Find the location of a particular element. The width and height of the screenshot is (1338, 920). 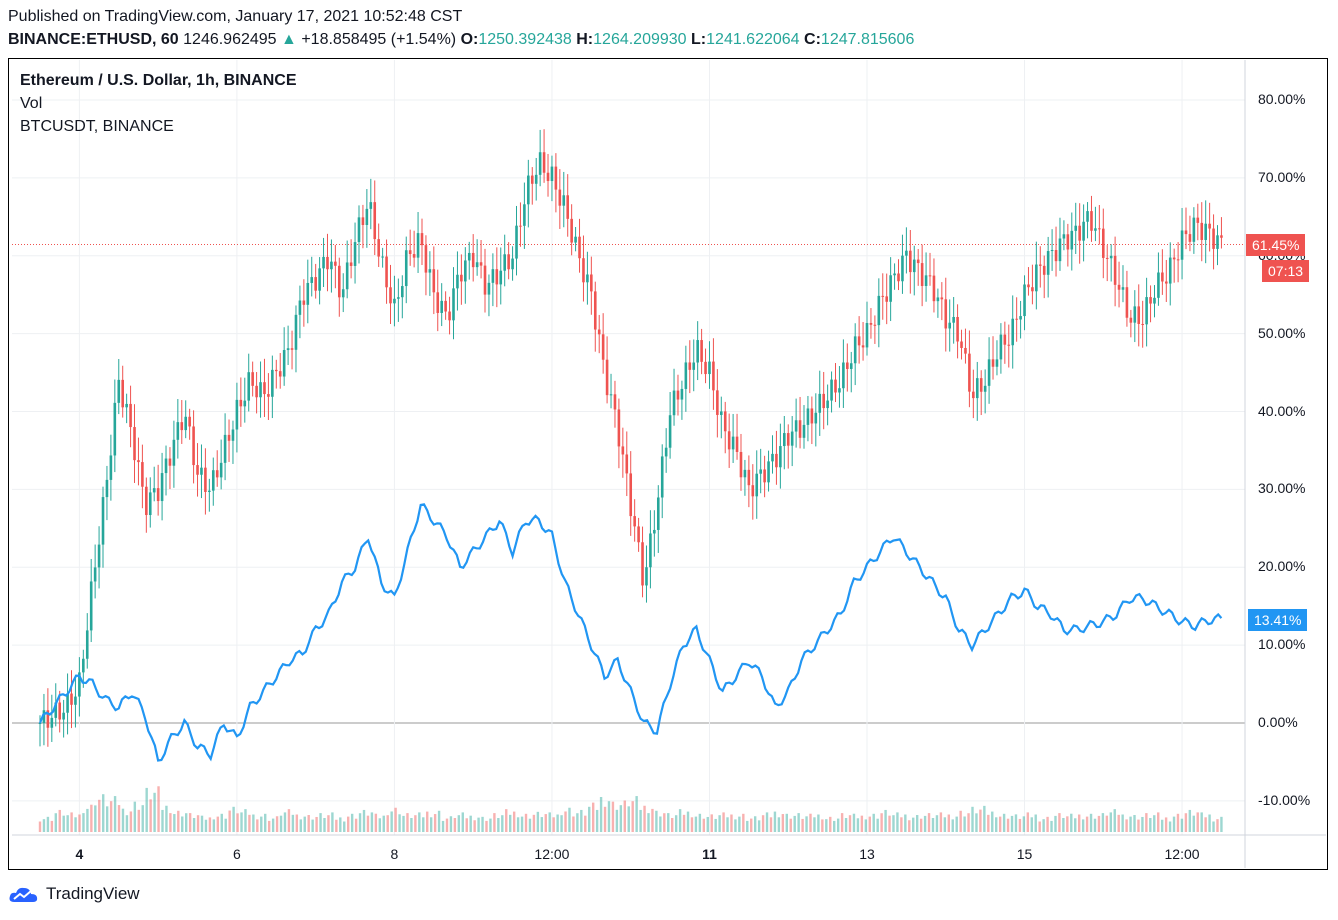

legend-vol: Vol is located at coordinates (31, 103).